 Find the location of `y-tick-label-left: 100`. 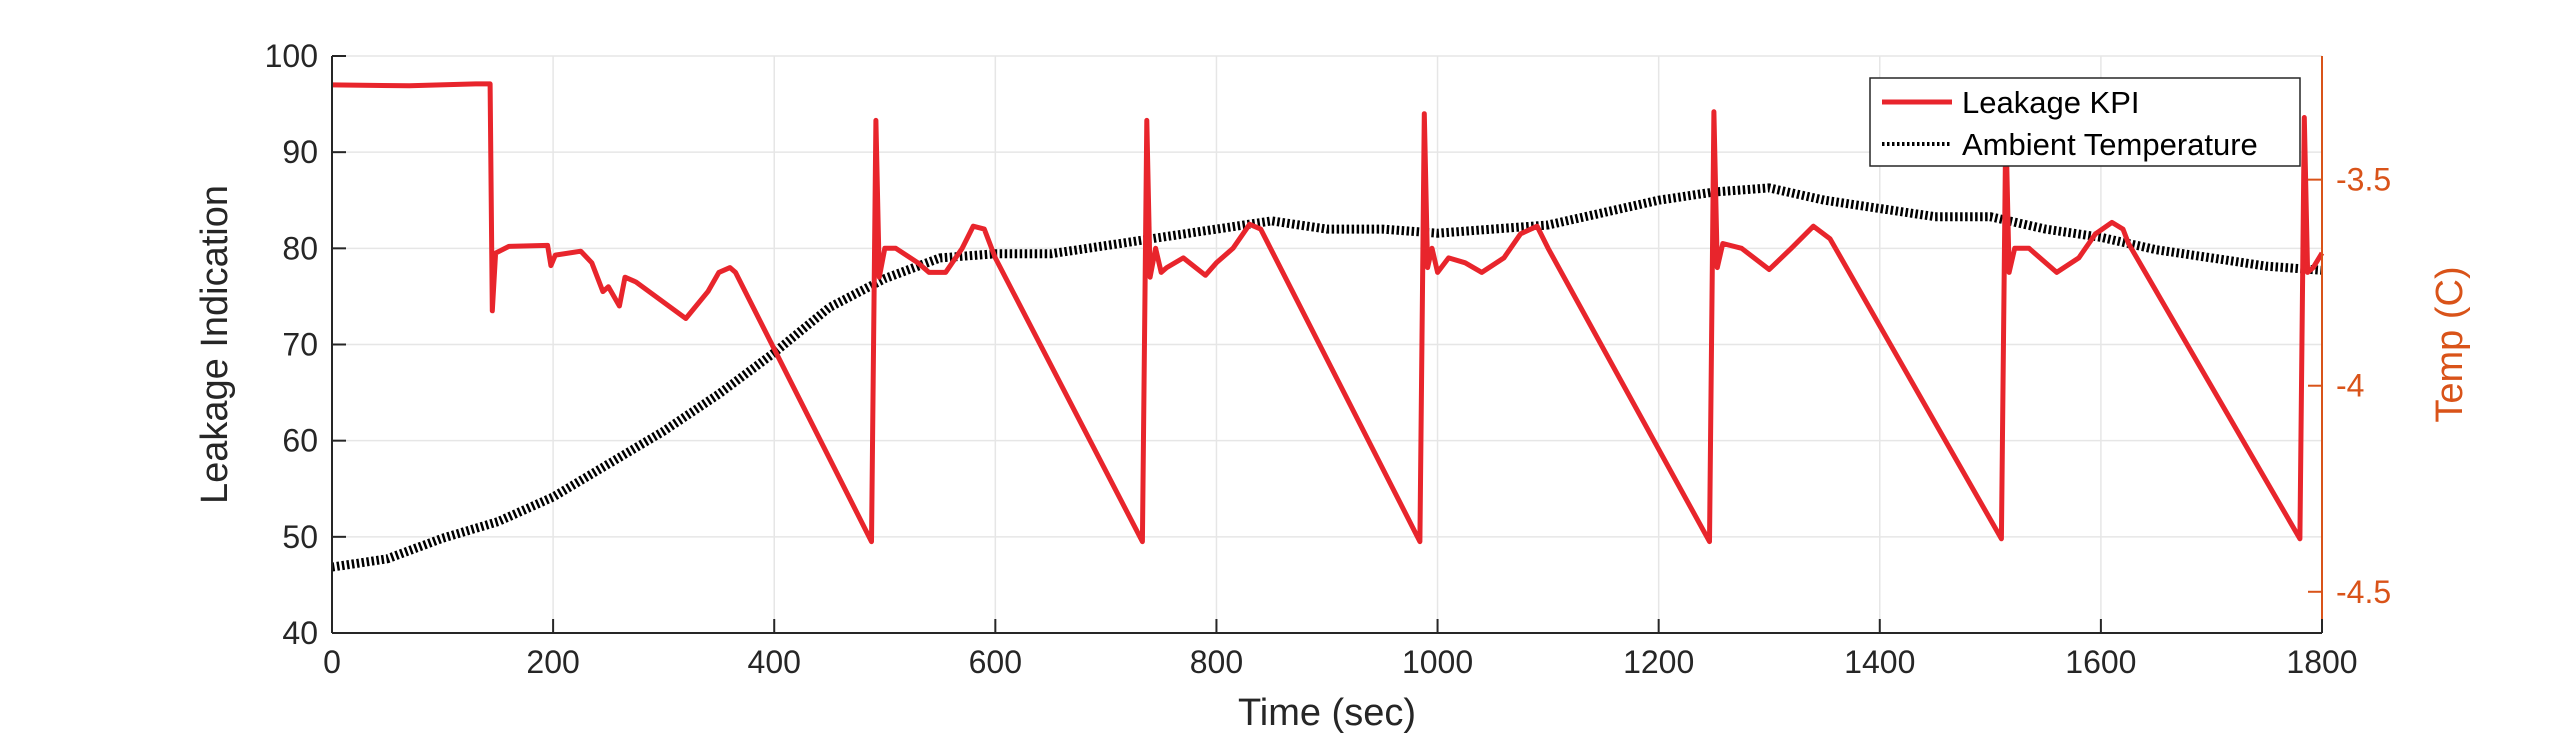

y-tick-label-left: 100 is located at coordinates (291, 56).